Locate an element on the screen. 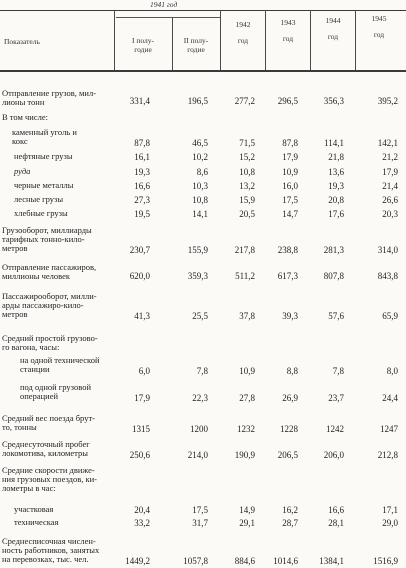 This screenshot has height=568, width=406. cell-value: 28,1 is located at coordinates (336, 523).